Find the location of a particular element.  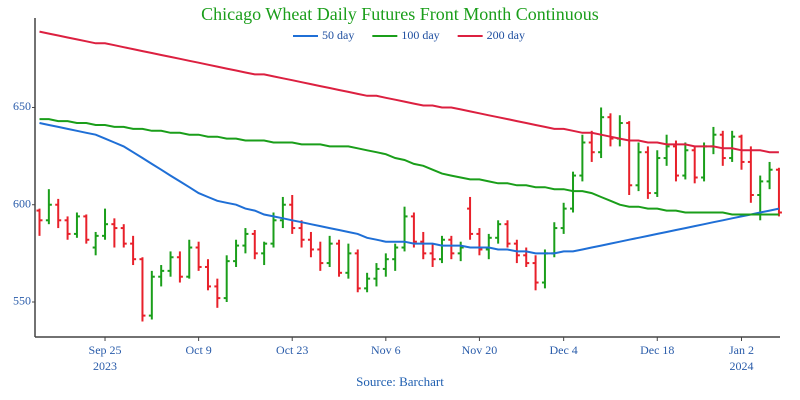

x-tick-label: Dec 4 is located at coordinates (563, 350).